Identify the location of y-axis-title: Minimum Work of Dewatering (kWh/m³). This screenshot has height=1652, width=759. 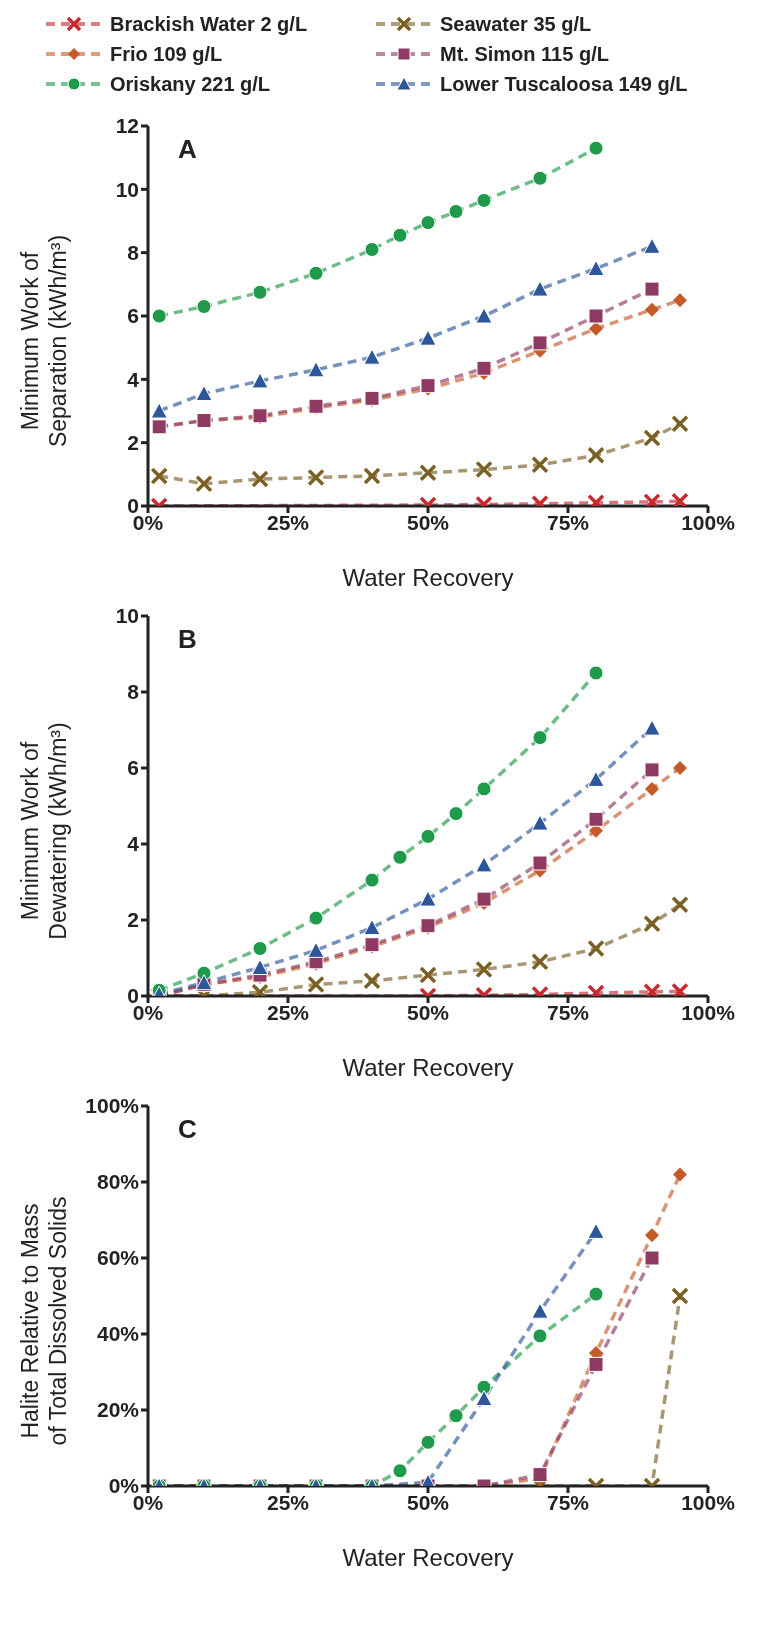
(44, 831).